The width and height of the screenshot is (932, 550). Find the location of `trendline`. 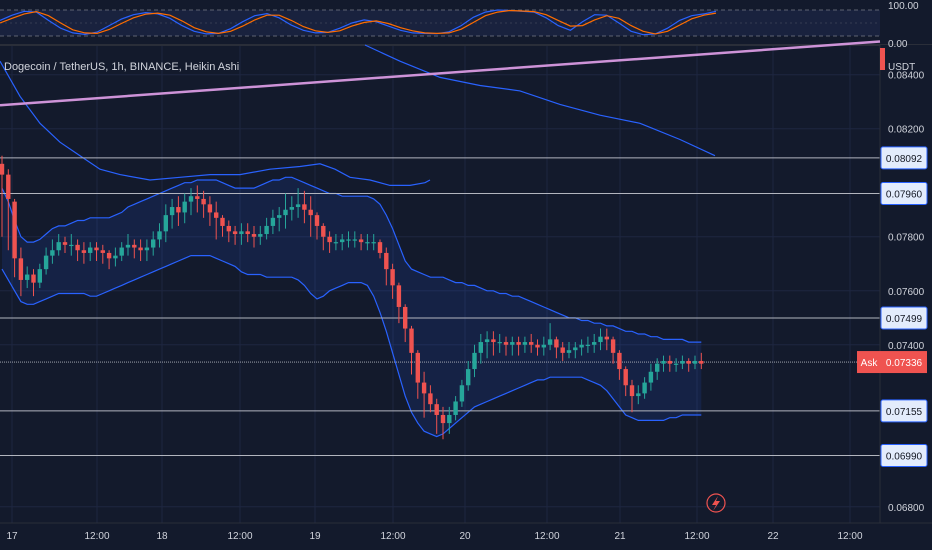

trendline is located at coordinates (440, 73).